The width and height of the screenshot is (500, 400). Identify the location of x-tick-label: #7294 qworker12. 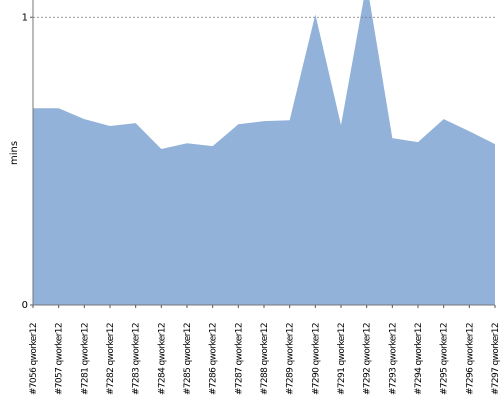
(419, 359).